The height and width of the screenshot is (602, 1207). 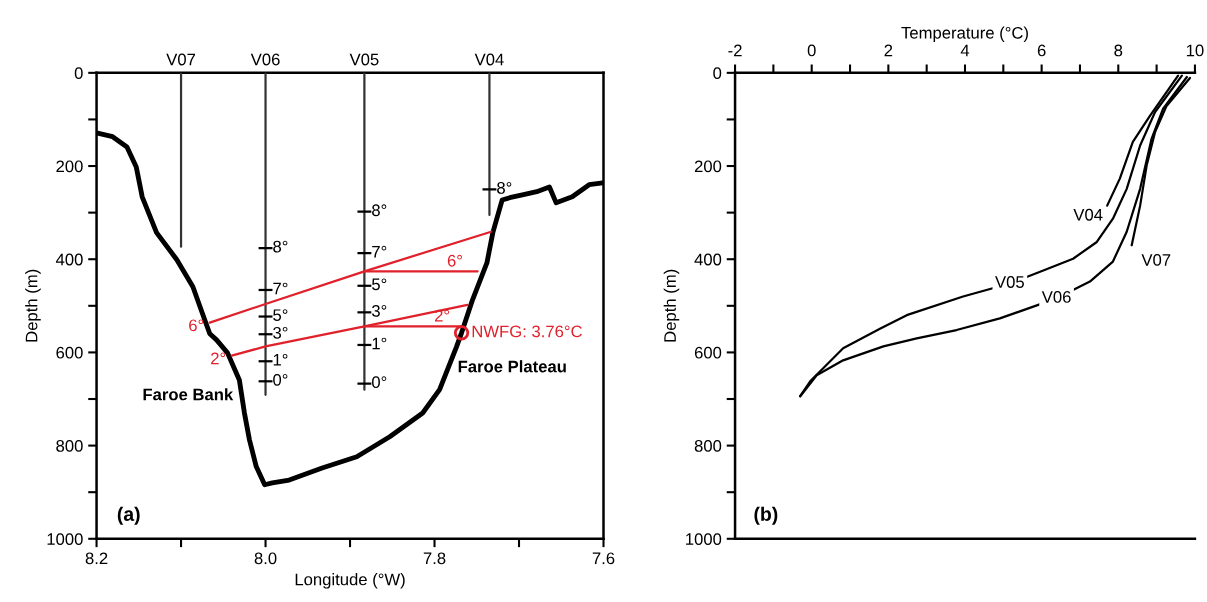 I want to click on annotation: (a), so click(x=128, y=515).